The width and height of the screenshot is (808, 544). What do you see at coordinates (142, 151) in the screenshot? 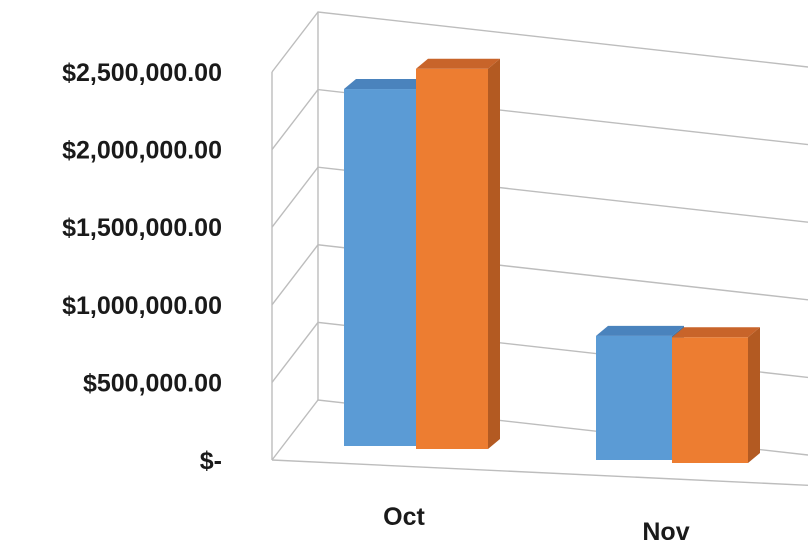
I see `y-tick-label: $2,000,000.00` at bounding box center [142, 151].